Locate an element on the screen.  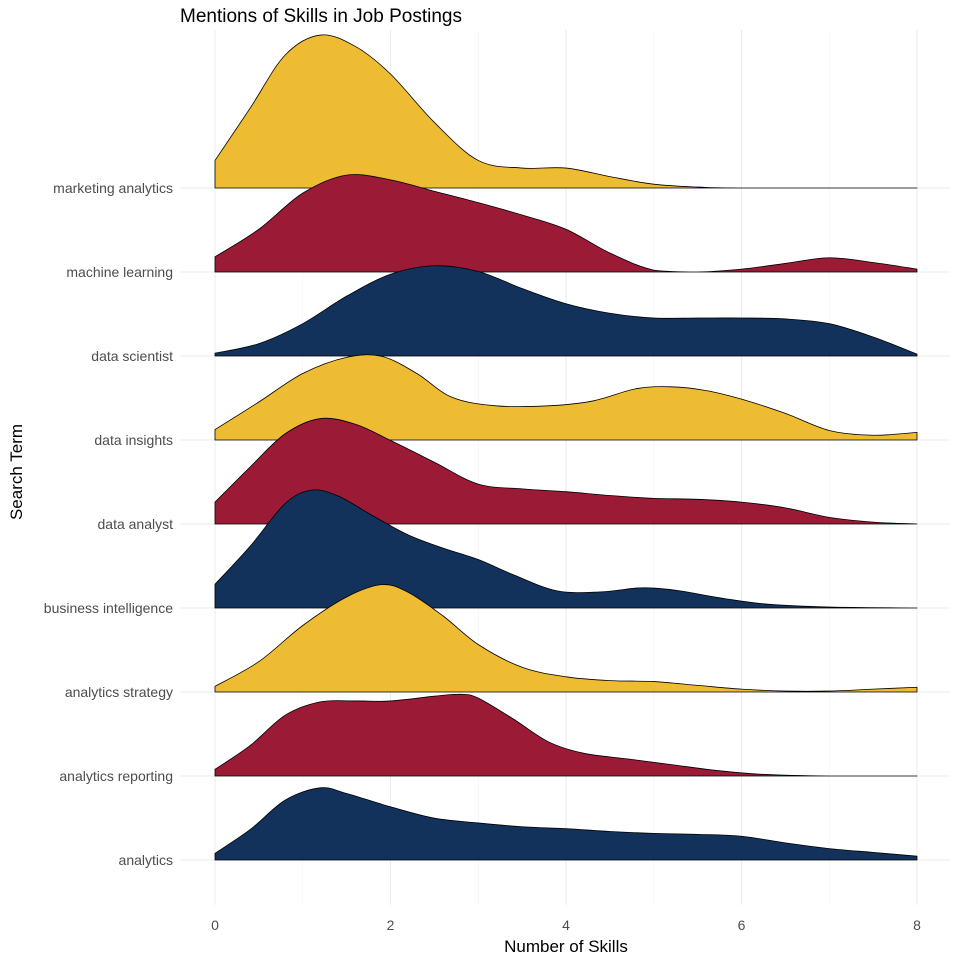
ridge-business-intelligence is located at coordinates (566, 549).